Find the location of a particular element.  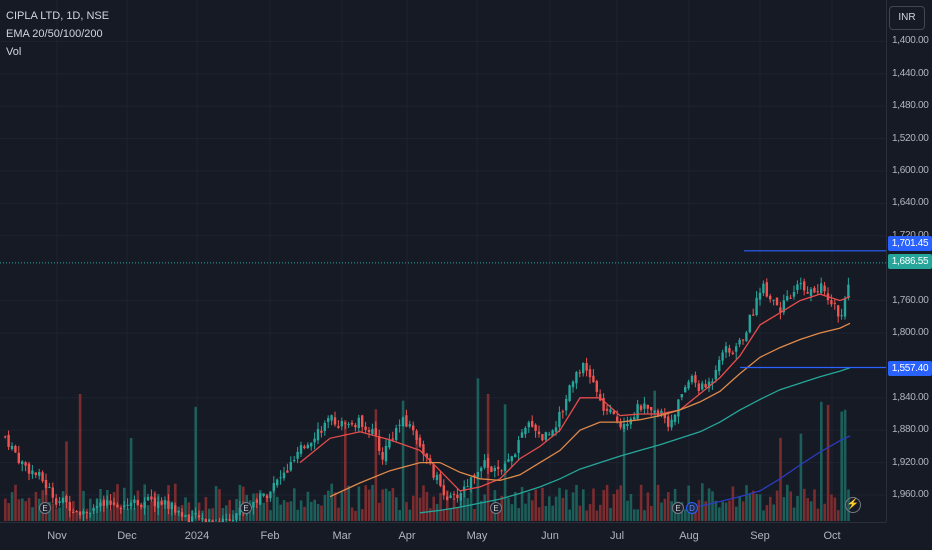

price-tick-label: 1,920.00 is located at coordinates (910, 462).